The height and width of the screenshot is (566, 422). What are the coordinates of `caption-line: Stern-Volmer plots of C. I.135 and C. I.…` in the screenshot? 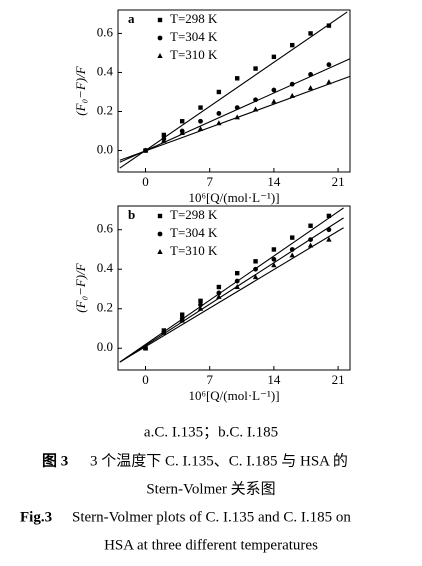 It's located at (211, 517).